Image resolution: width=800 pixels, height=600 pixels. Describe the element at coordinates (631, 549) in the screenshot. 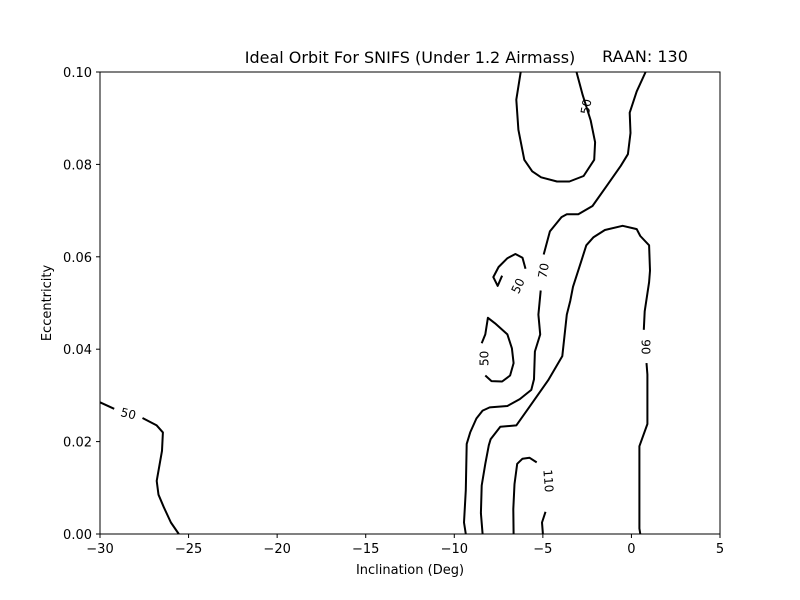

I see `x-tick-label: 0` at that location.